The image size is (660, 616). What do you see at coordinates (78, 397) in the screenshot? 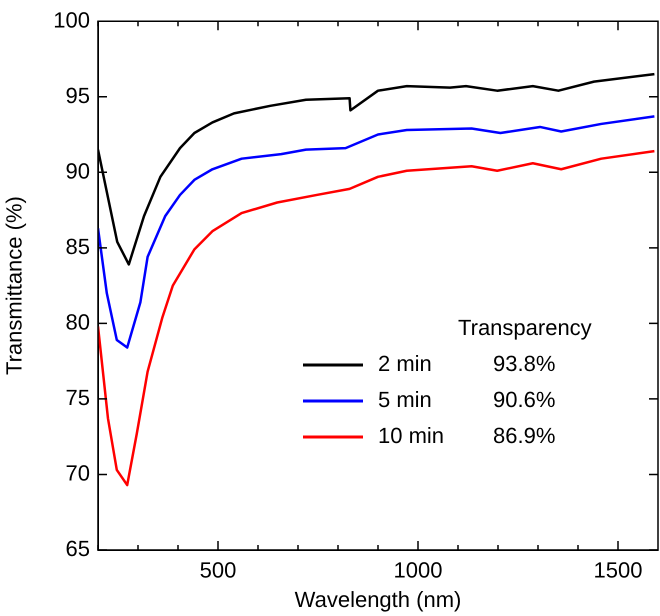
I see `y-tick-label: 75` at bounding box center [78, 397].